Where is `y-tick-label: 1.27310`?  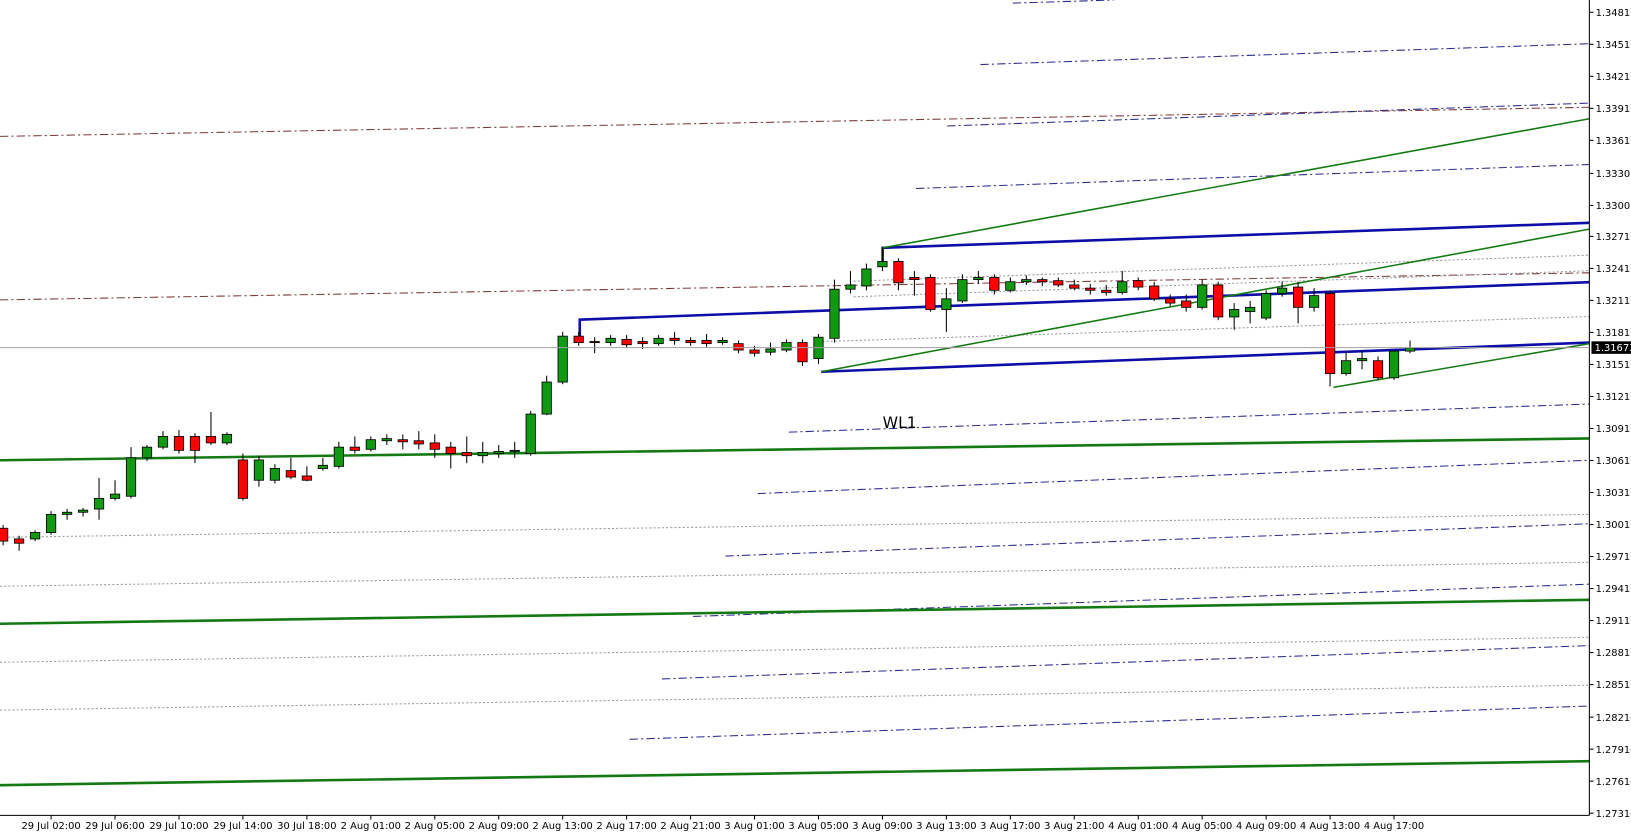 y-tick-label: 1.27310 is located at coordinates (1613, 814).